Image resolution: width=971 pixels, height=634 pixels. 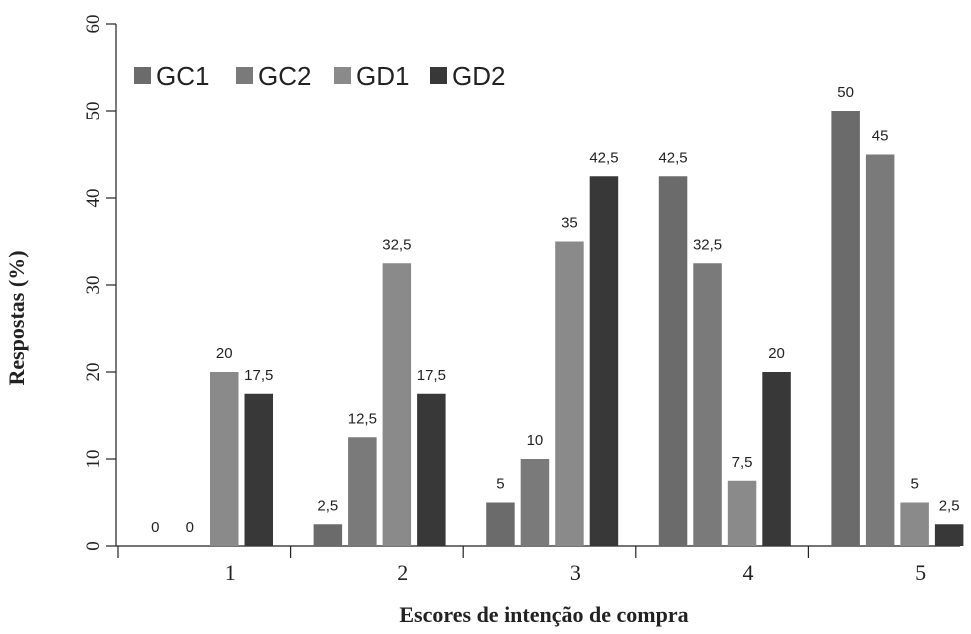 I want to click on y-tick-label: 50, so click(x=93, y=111).